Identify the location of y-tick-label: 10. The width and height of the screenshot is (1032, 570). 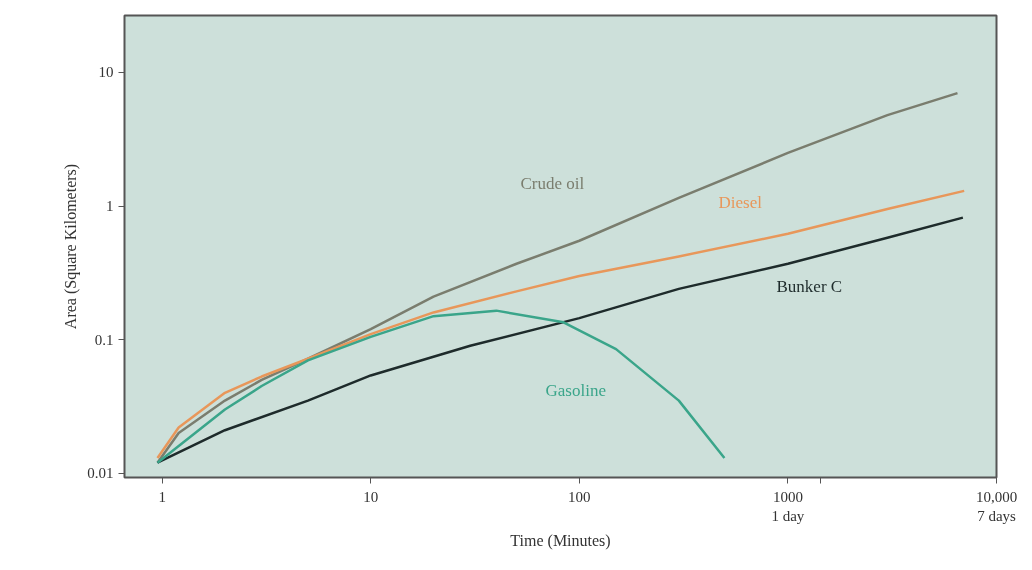
(106, 72).